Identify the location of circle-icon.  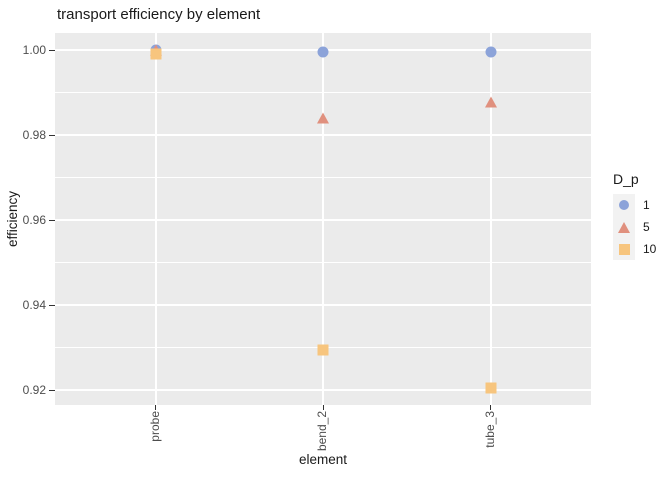
(624, 205).